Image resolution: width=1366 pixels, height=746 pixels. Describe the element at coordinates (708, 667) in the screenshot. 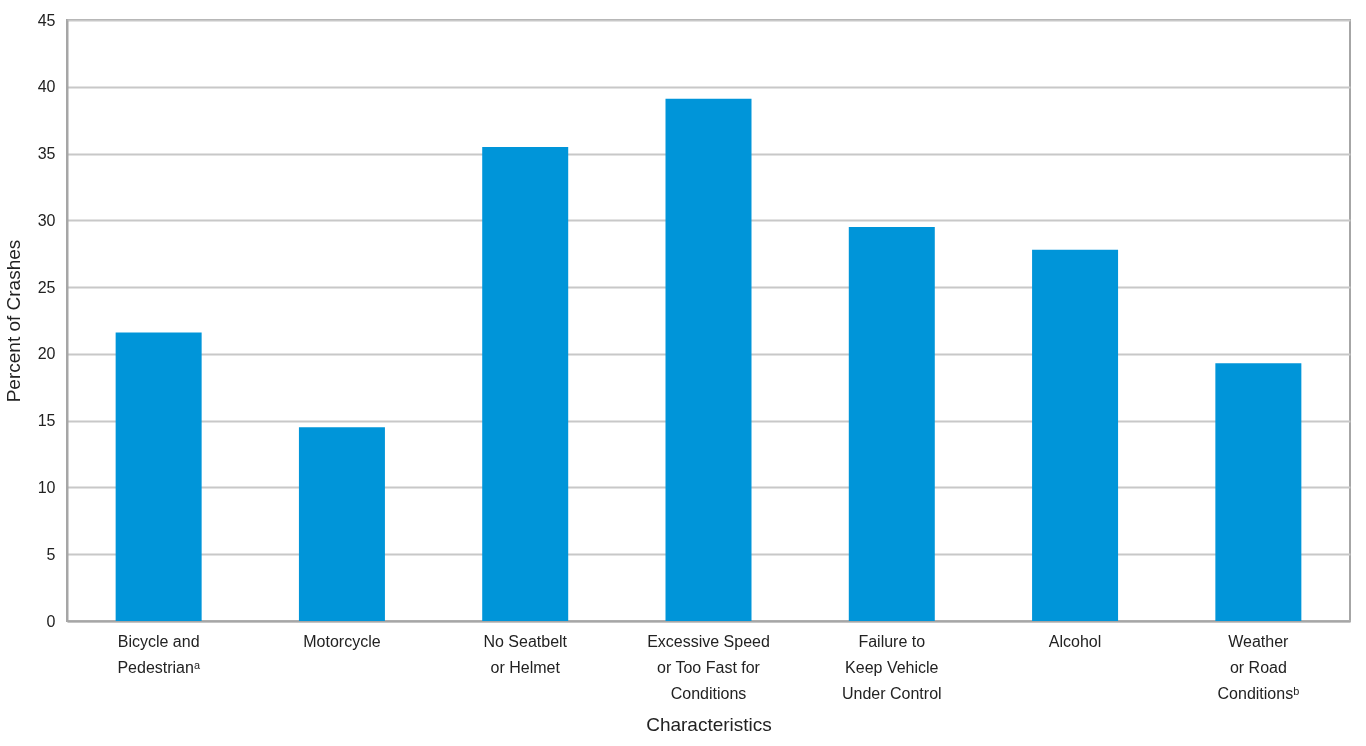

I see `x-tick-label: Excessive Speed or Too Fast for Conditions` at that location.